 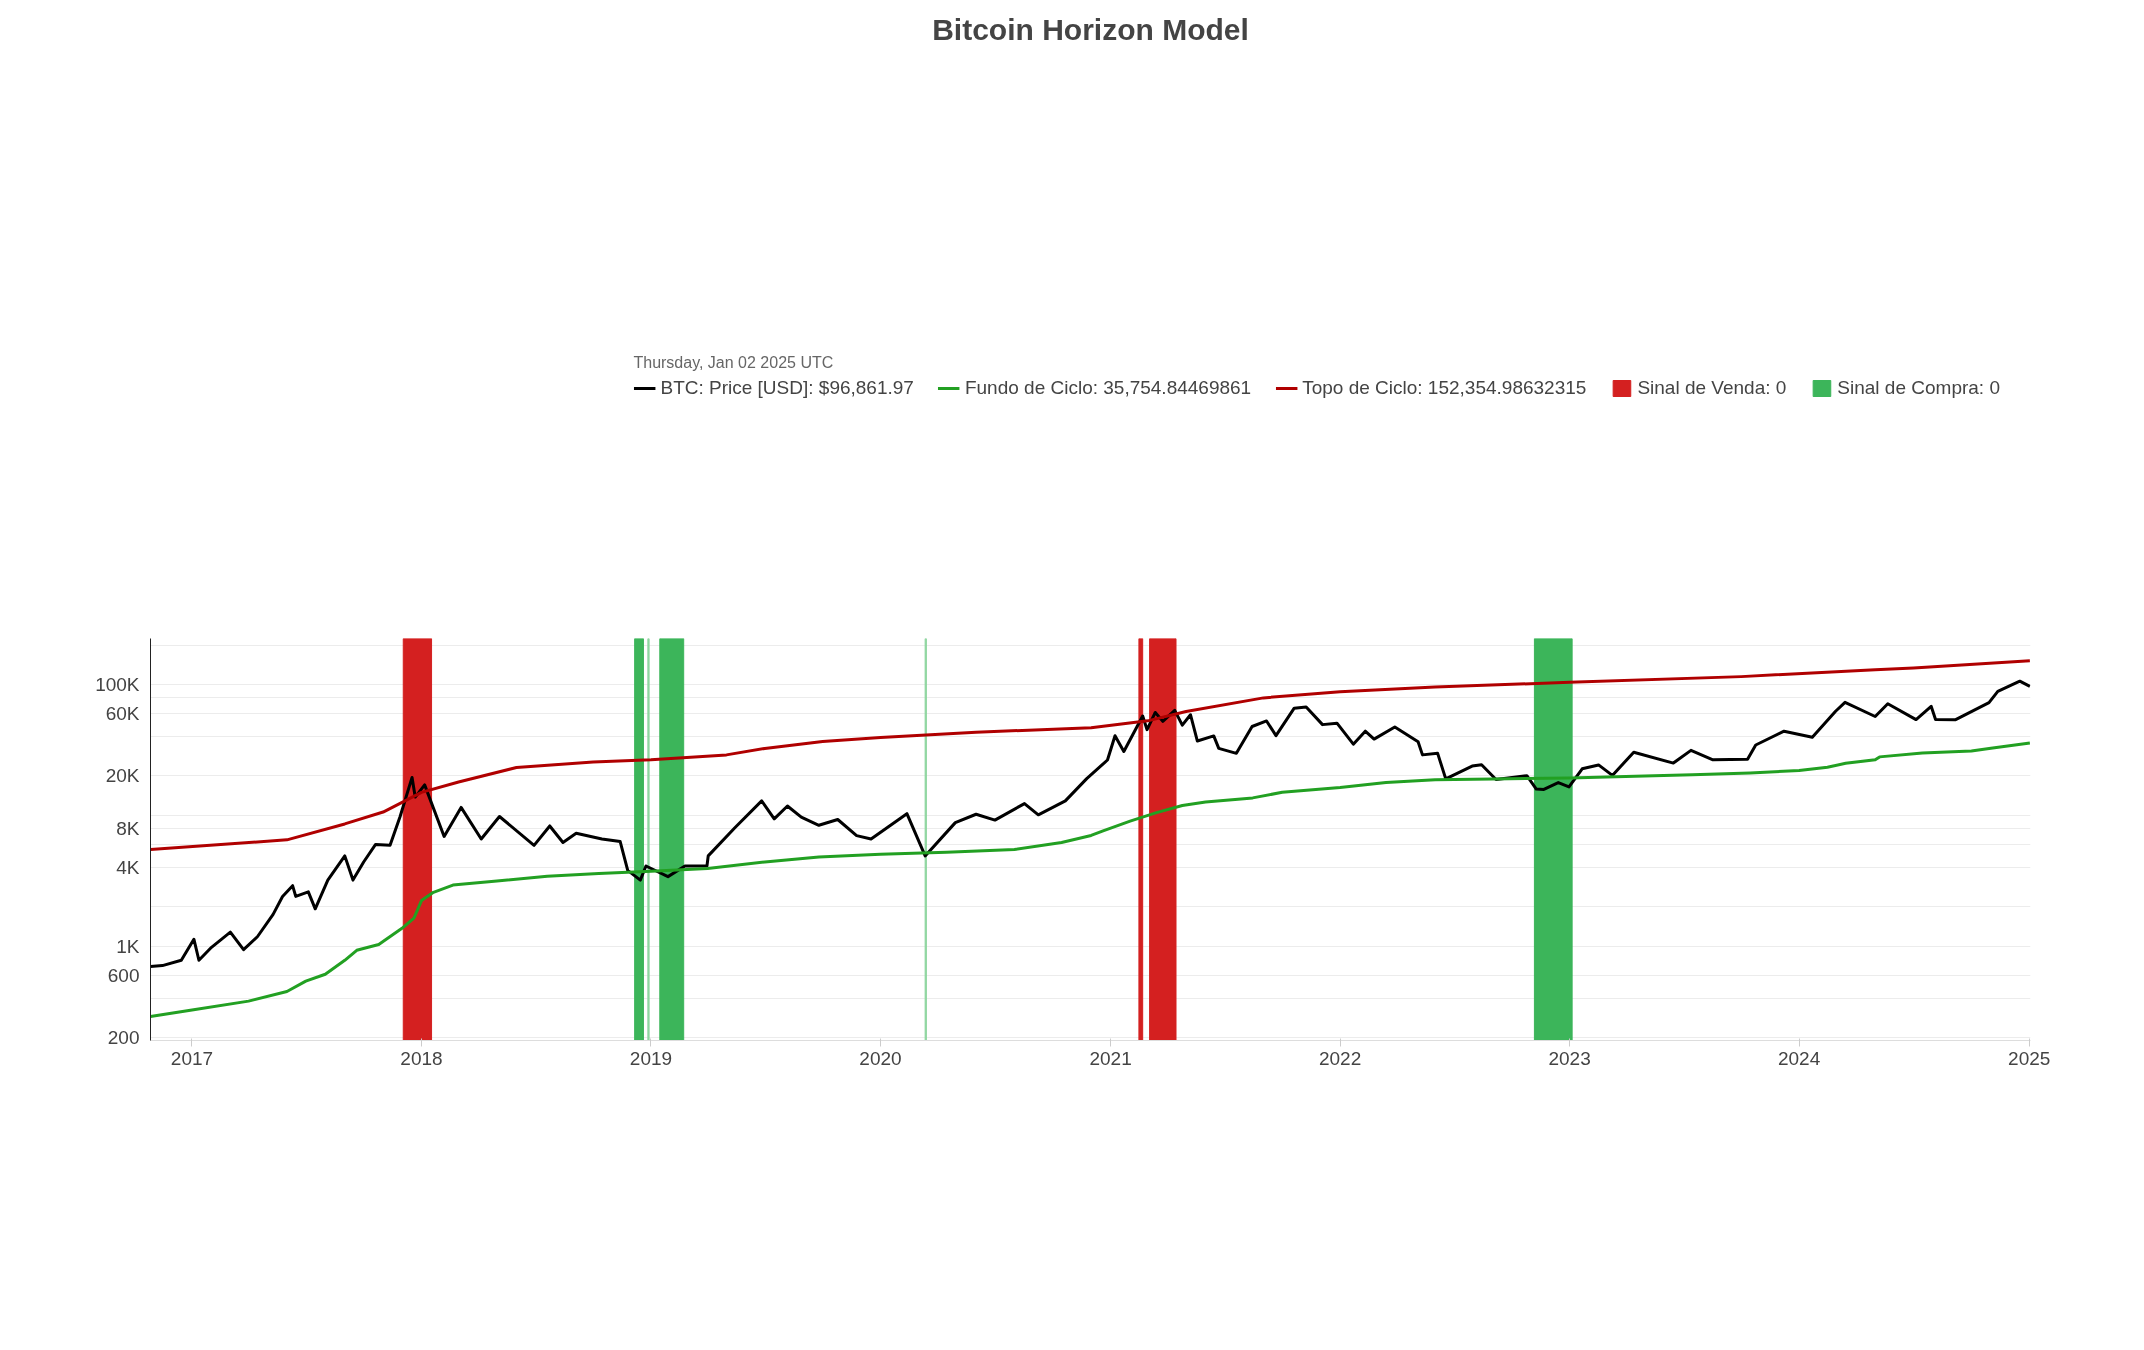 What do you see at coordinates (128, 867) in the screenshot?
I see `y-tick-label: 4K` at bounding box center [128, 867].